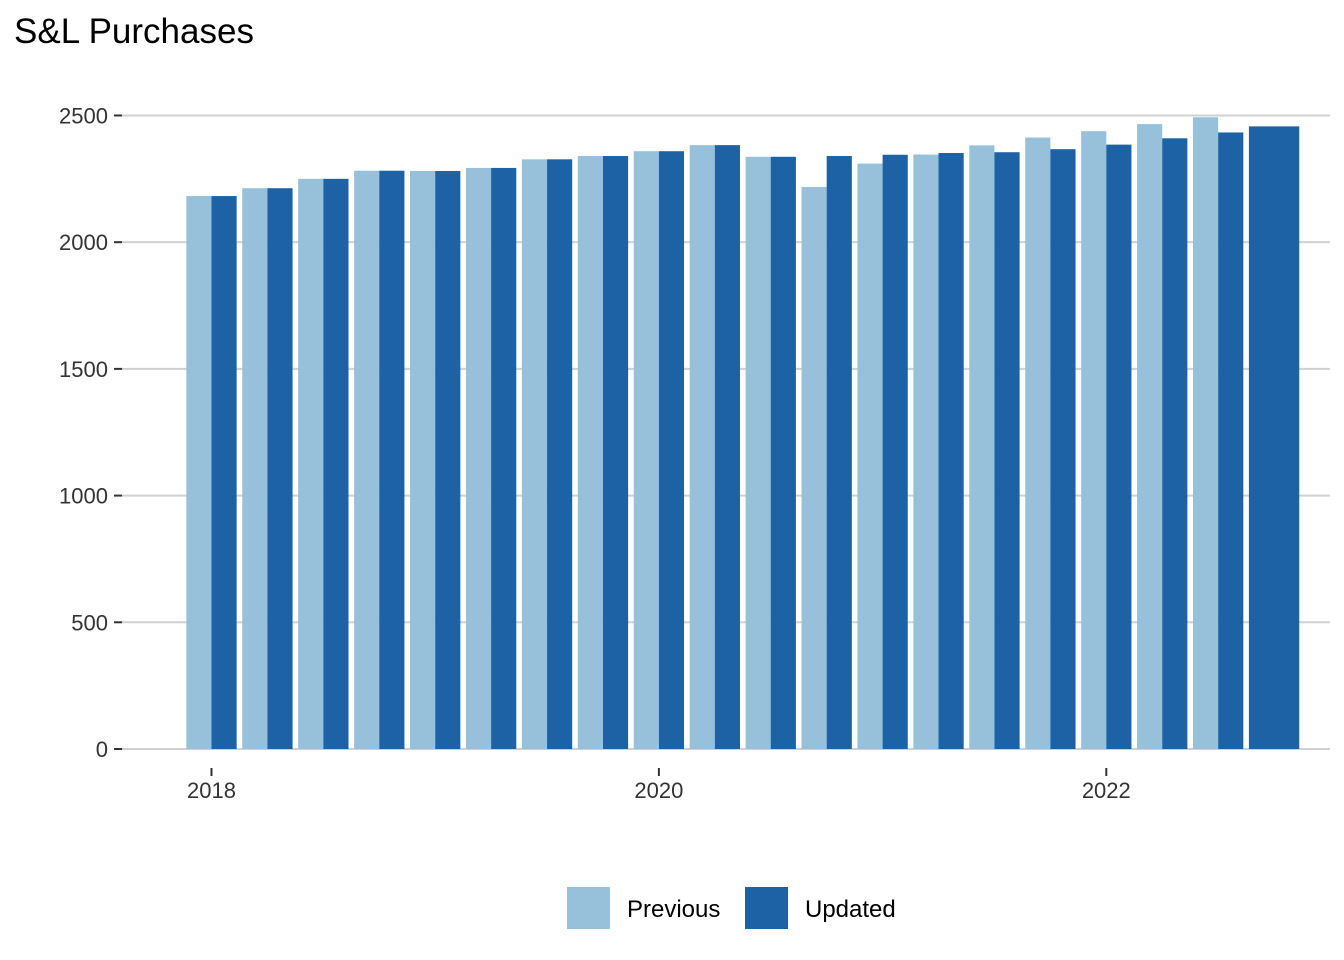 This screenshot has width=1344, height=960. I want to click on y-tick-label-2500: 2500, so click(83, 115).